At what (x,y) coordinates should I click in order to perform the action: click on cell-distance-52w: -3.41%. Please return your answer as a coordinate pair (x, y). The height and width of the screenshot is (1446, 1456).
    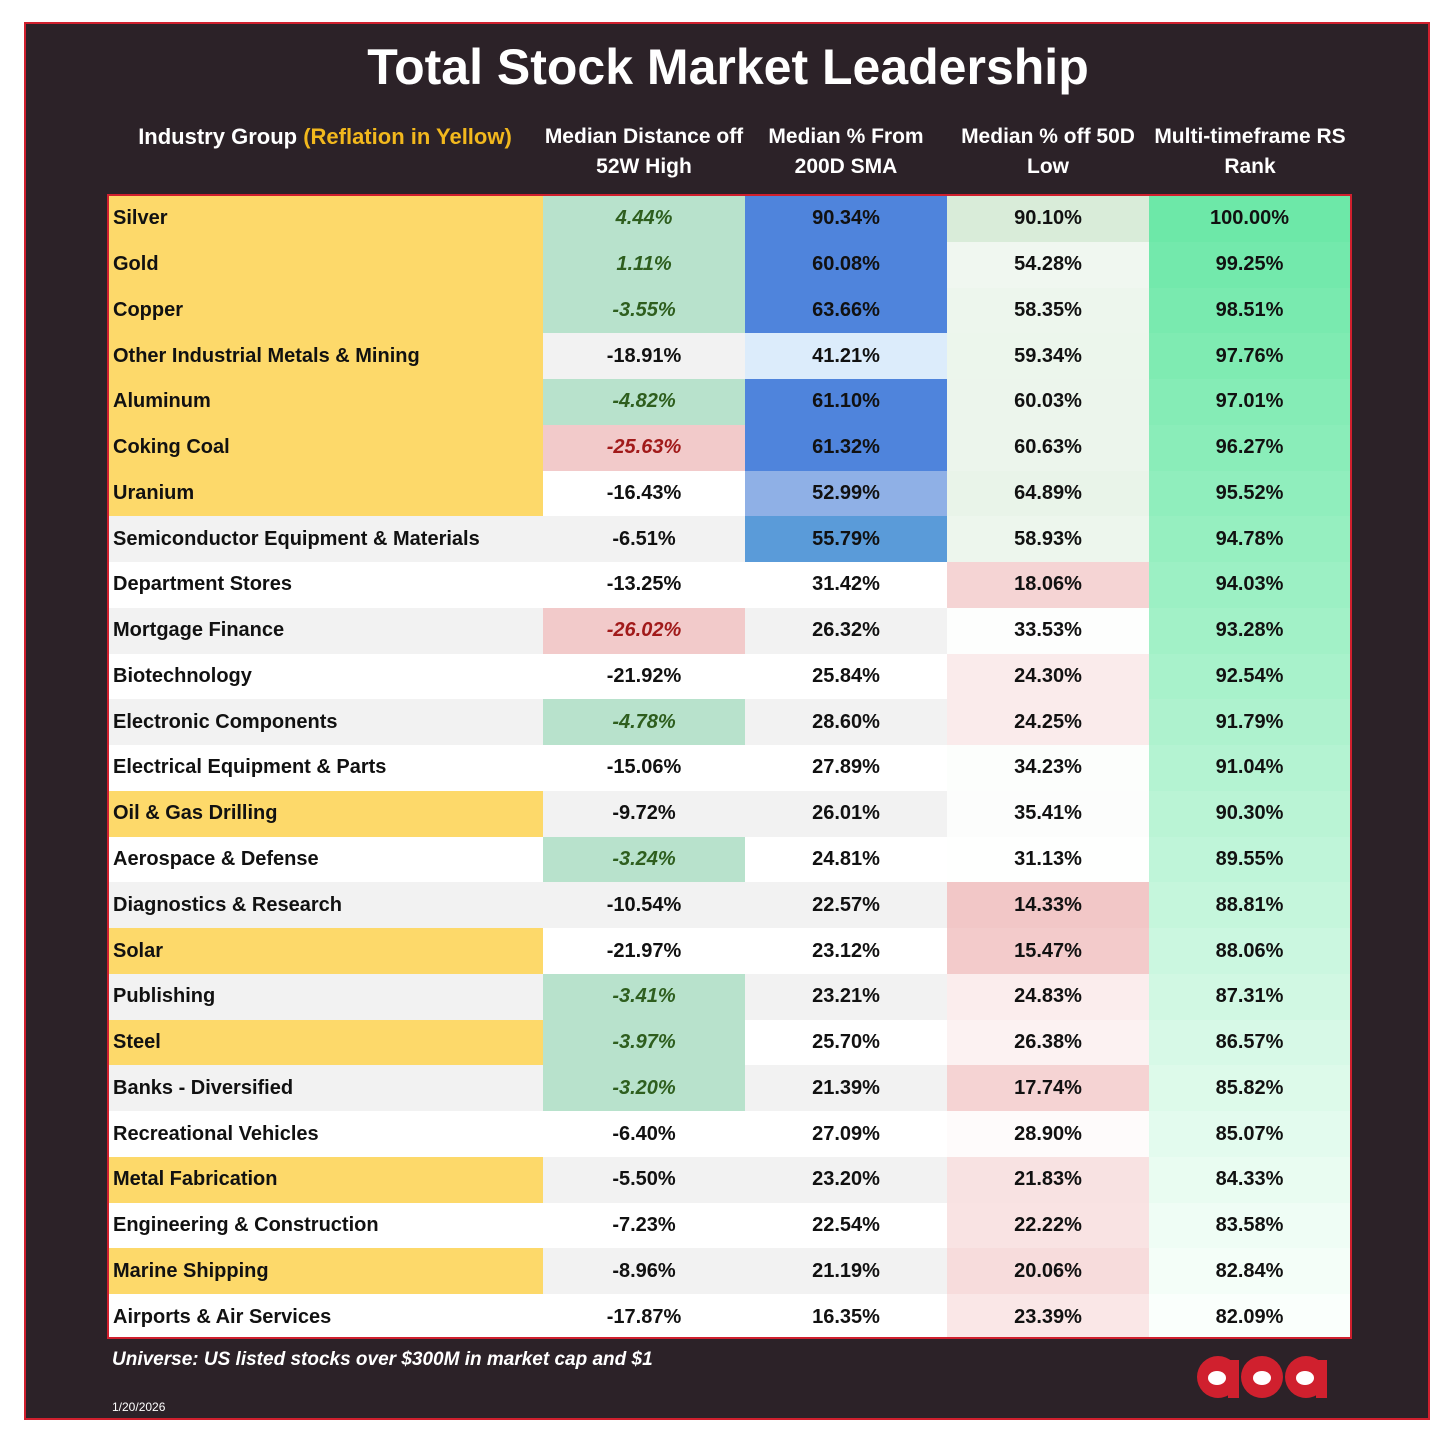
    Looking at the image, I should click on (644, 996).